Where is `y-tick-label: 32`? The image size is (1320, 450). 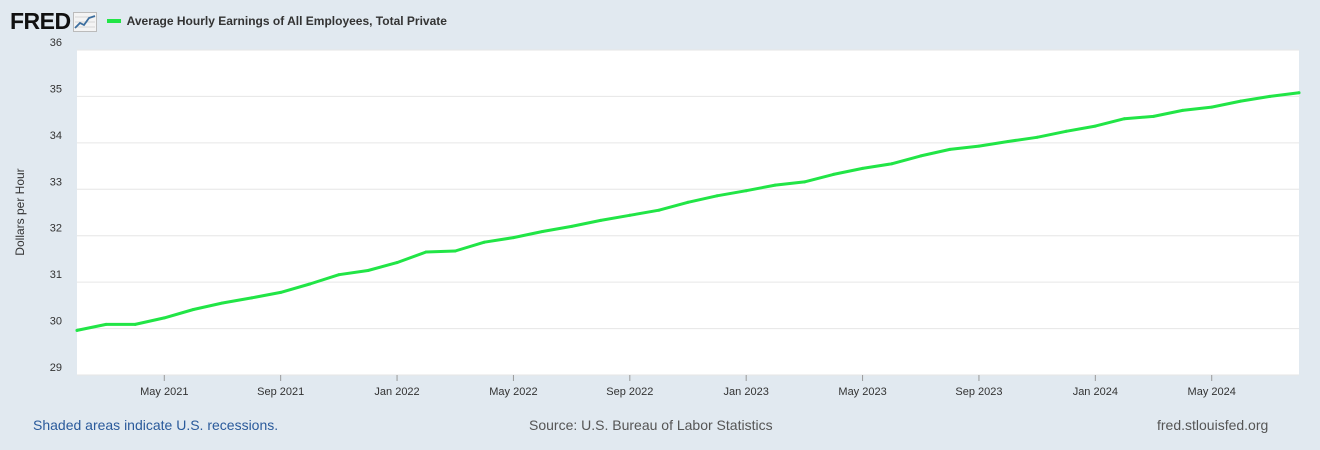 y-tick-label: 32 is located at coordinates (56, 229).